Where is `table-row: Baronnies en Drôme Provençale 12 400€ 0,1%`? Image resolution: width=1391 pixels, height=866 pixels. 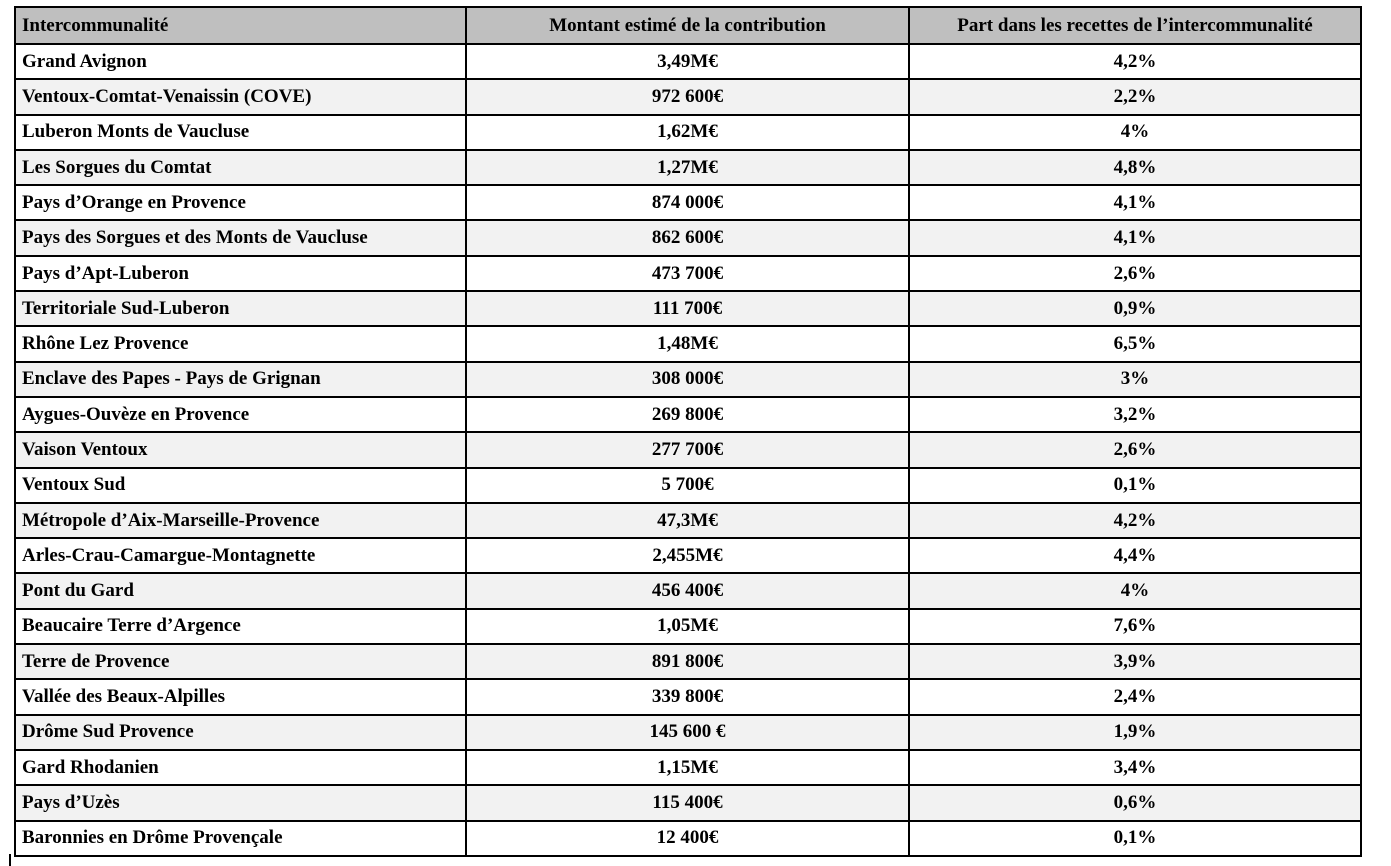 table-row: Baronnies en Drôme Provençale 12 400€ 0,1% is located at coordinates (688, 838).